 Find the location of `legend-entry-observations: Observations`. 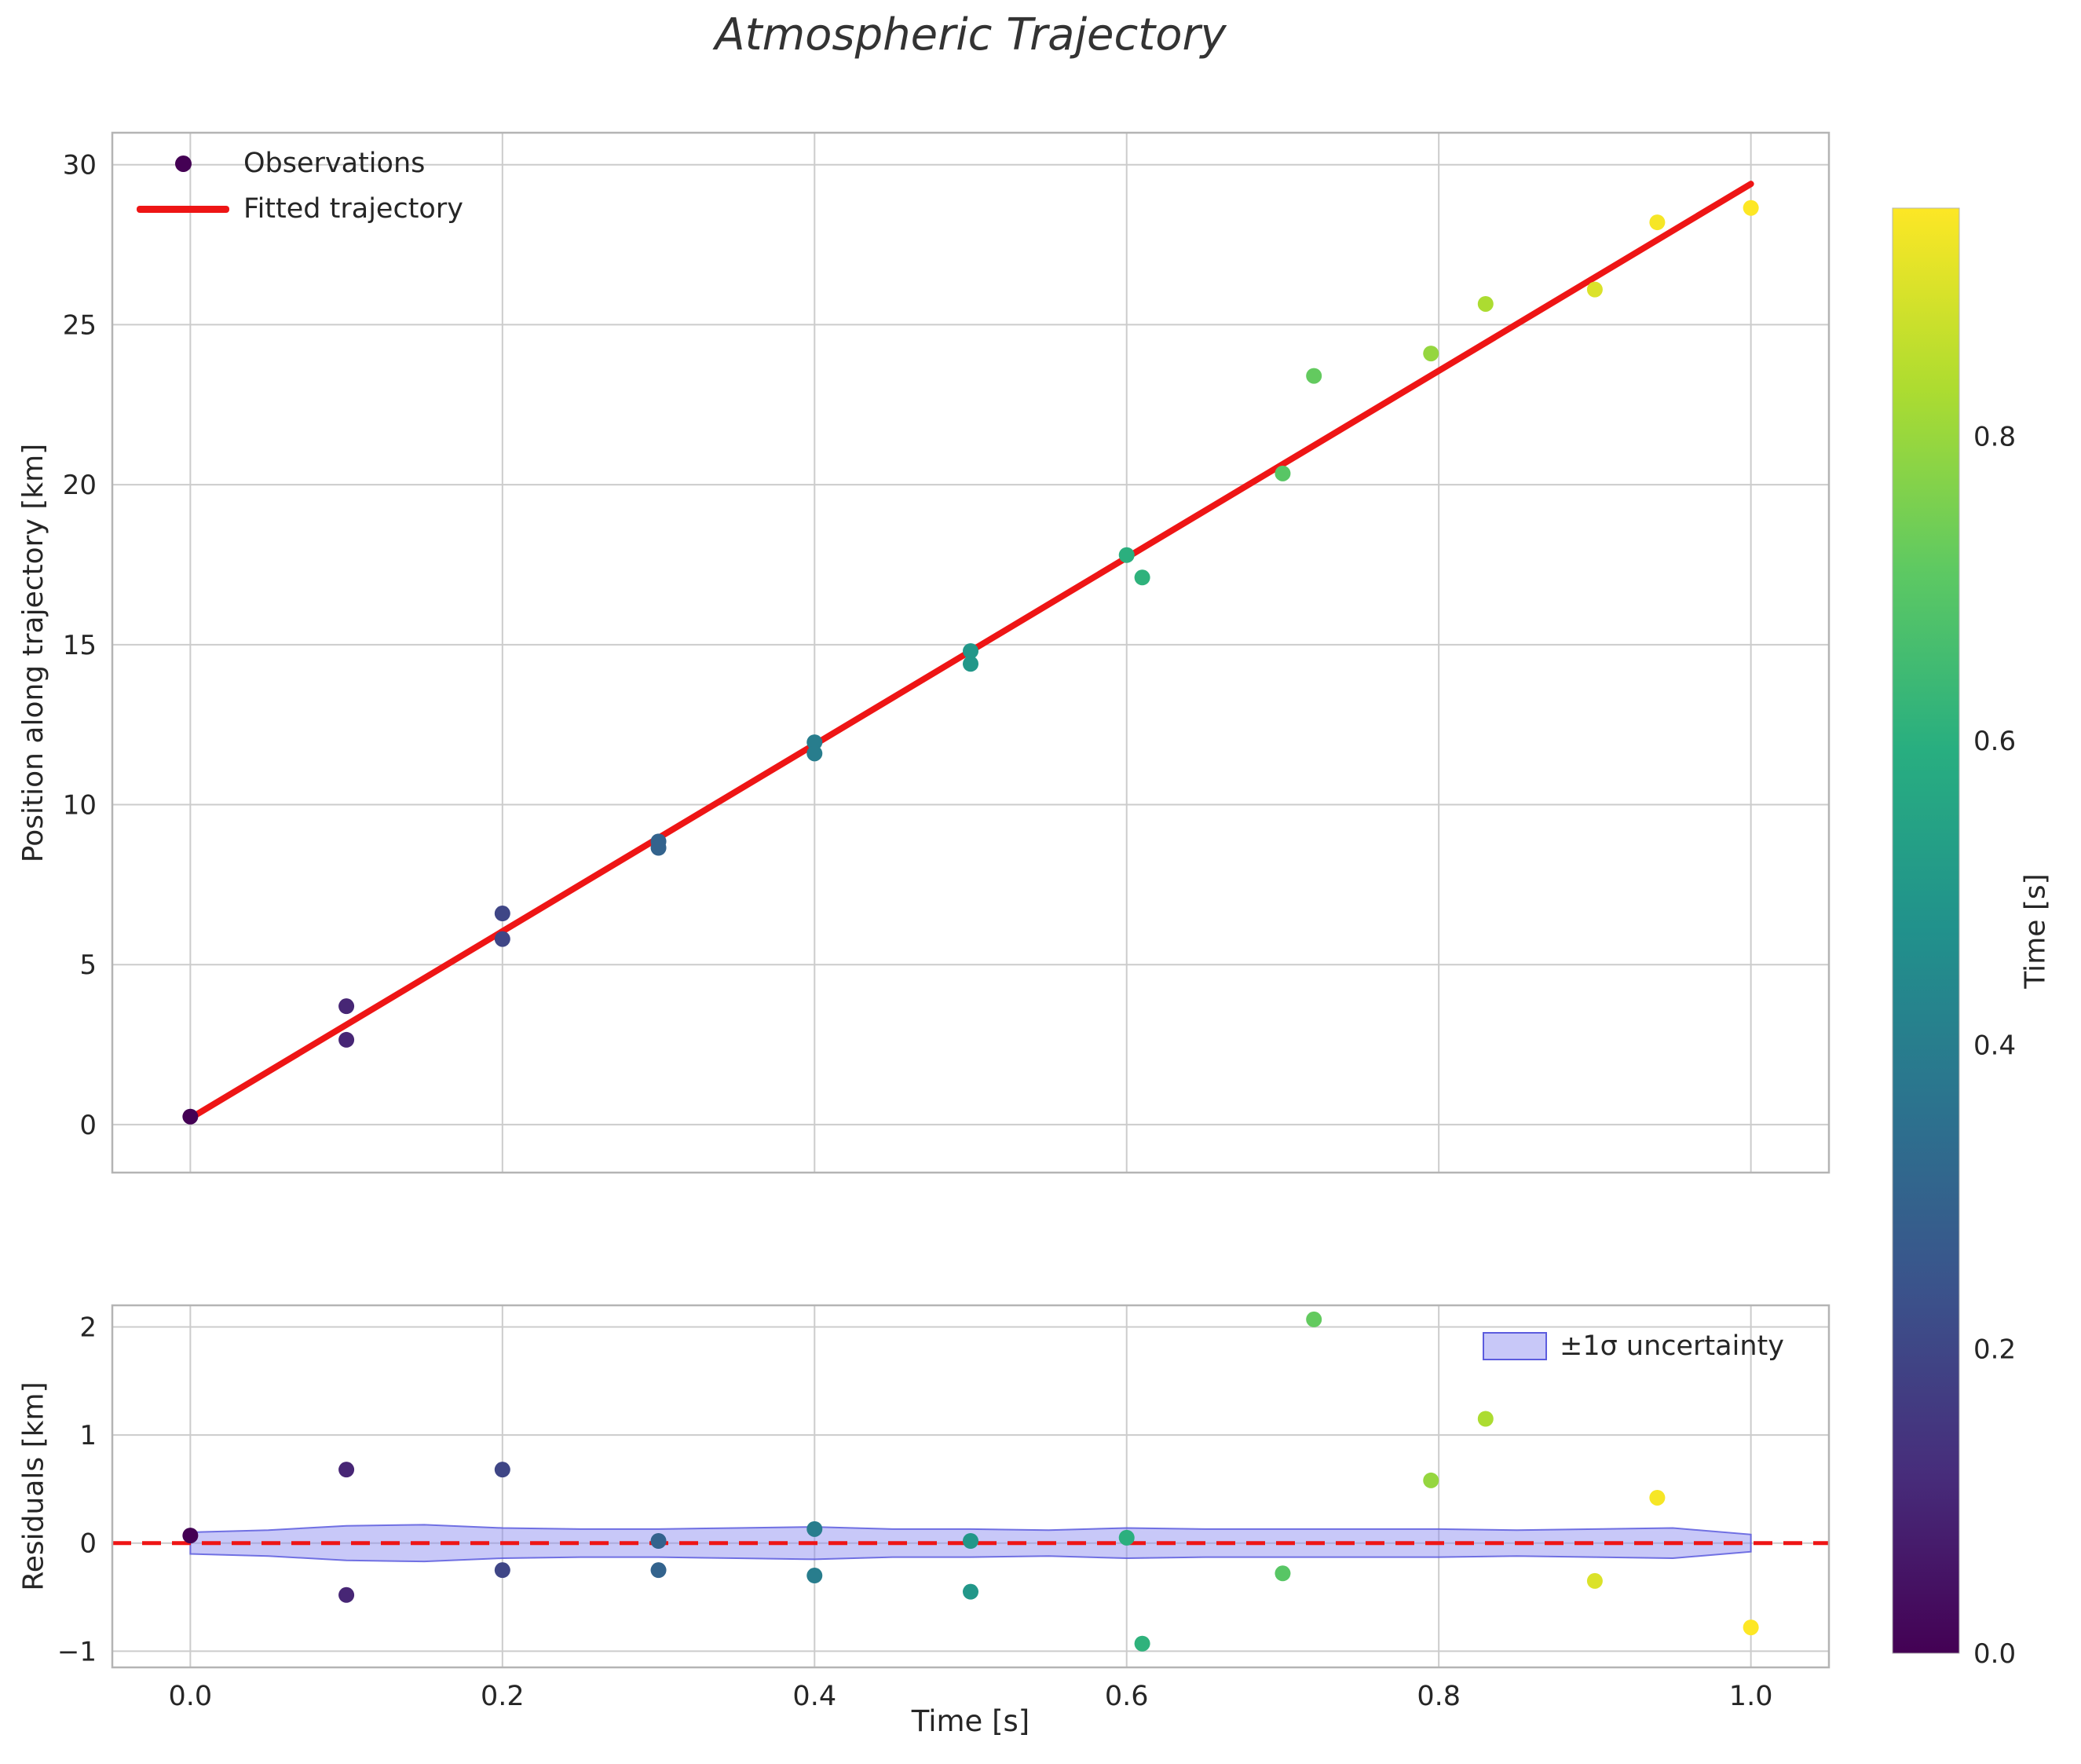

legend-entry-observations: Observations is located at coordinates (299, 164).